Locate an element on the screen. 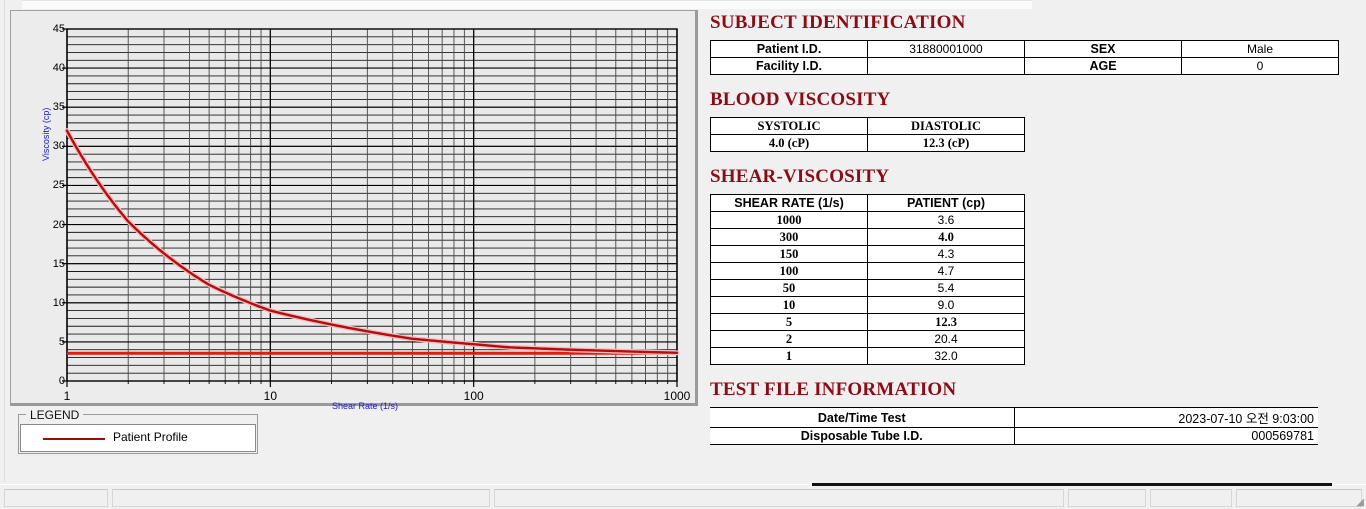  y-tick-label: 0 is located at coordinates (61, 381).